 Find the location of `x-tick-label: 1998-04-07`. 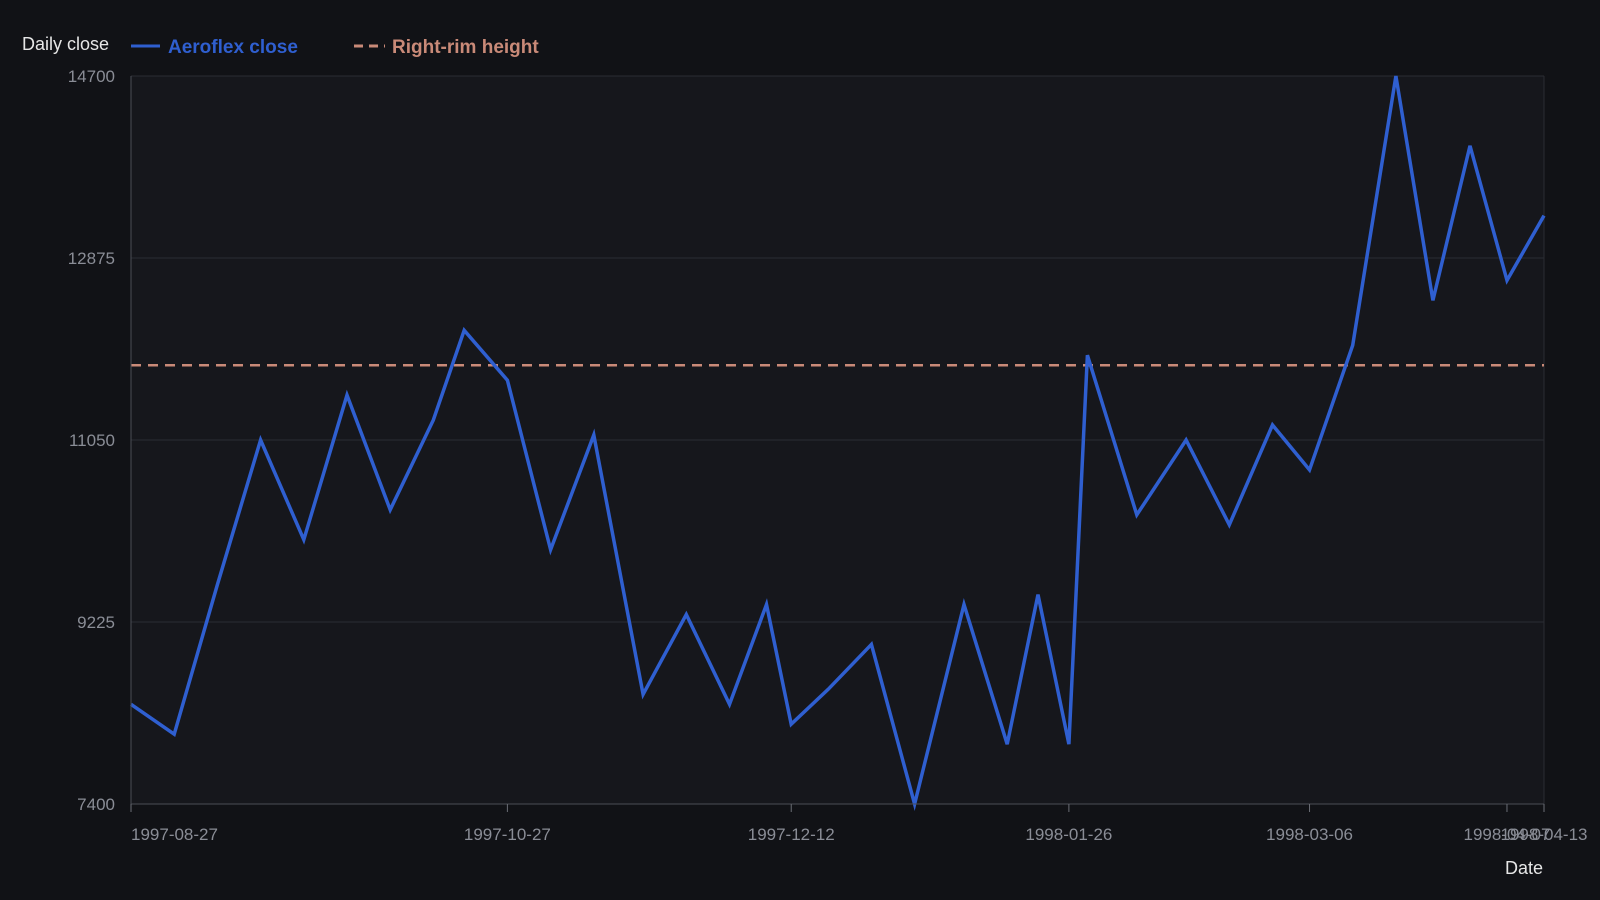

x-tick-label: 1998-04-07 is located at coordinates (1506, 834).